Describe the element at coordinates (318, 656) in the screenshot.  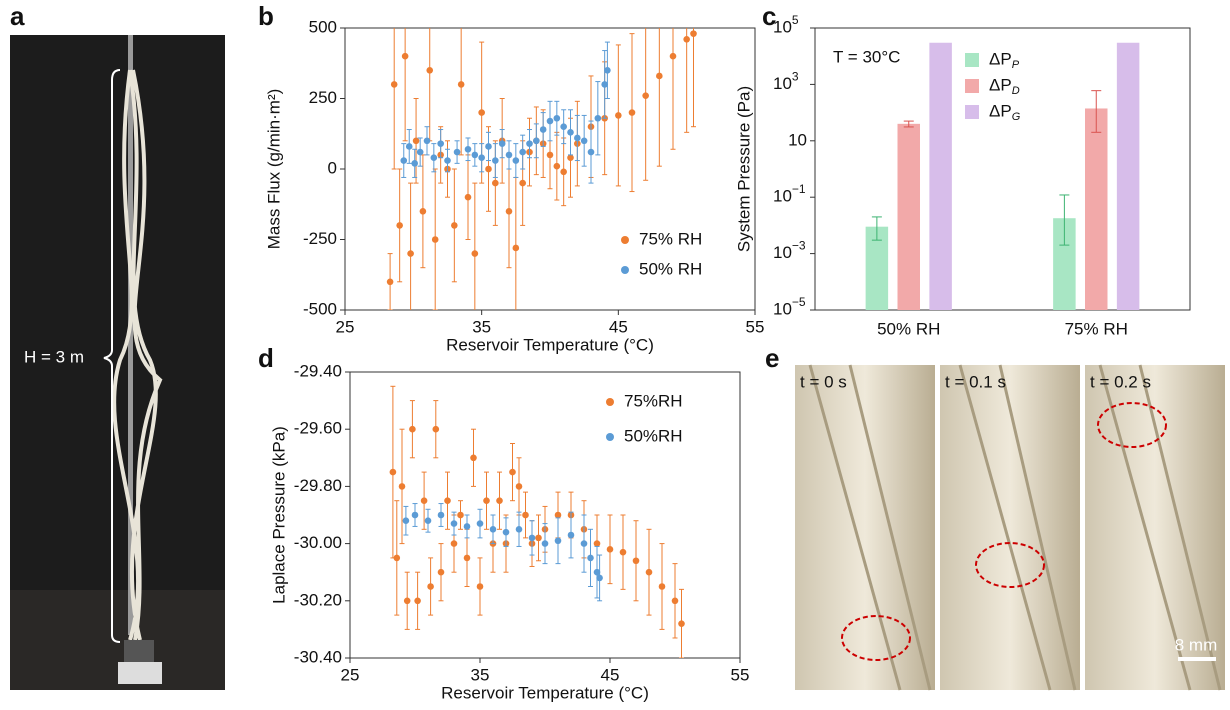
I see `y-tick-label: -30.40` at that location.